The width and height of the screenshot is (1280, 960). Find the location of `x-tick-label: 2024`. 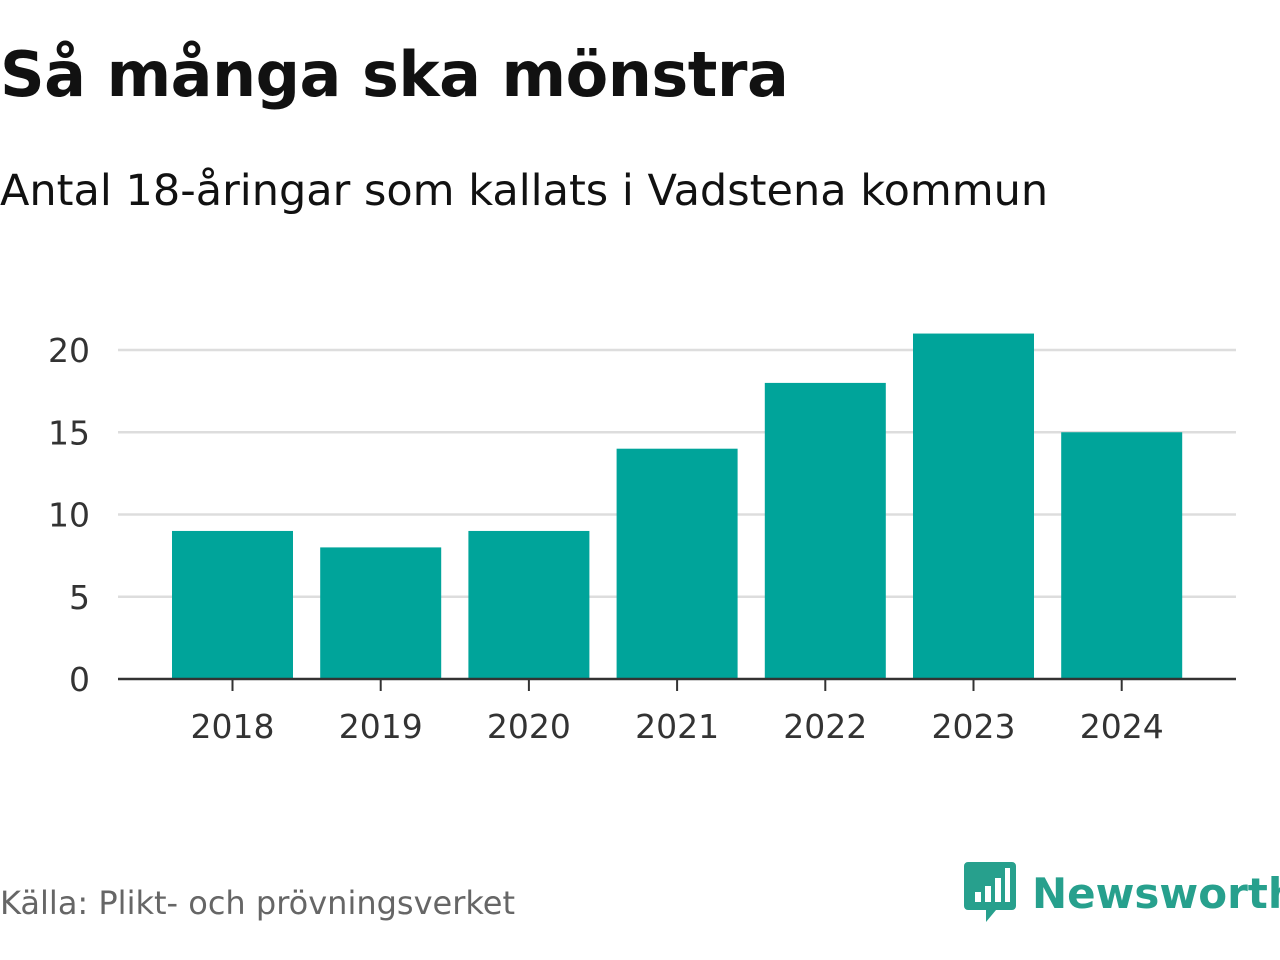

x-tick-label: 2024 is located at coordinates (1122, 726).